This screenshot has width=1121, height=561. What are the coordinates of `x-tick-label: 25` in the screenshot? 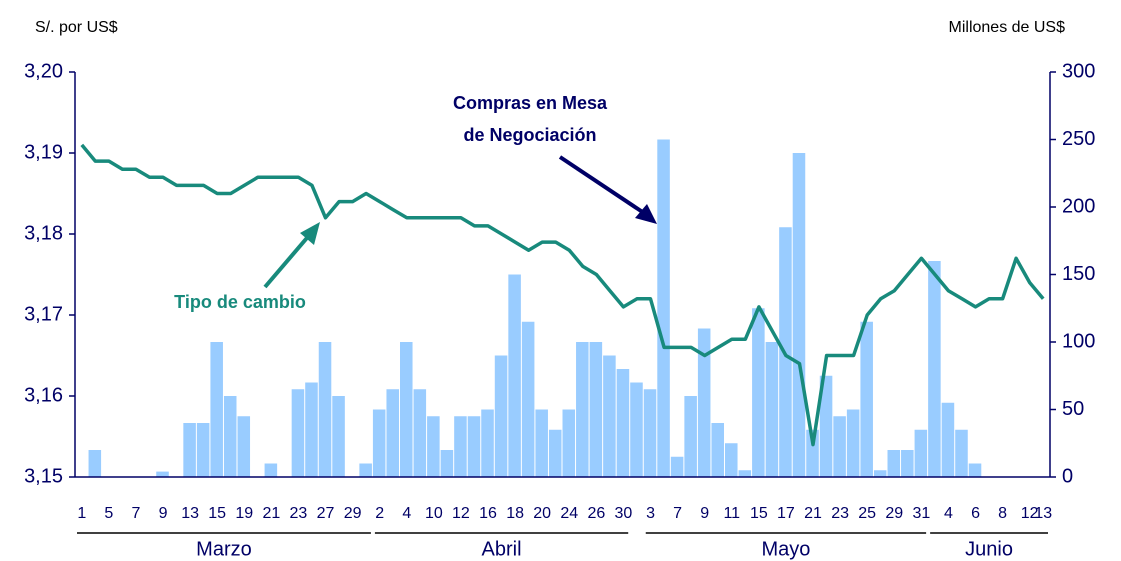 It's located at (867, 513).